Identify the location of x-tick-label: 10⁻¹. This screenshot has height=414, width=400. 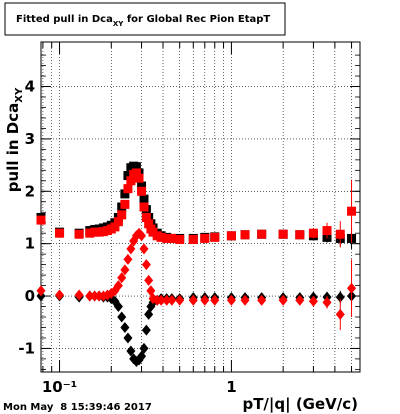
(59, 387).